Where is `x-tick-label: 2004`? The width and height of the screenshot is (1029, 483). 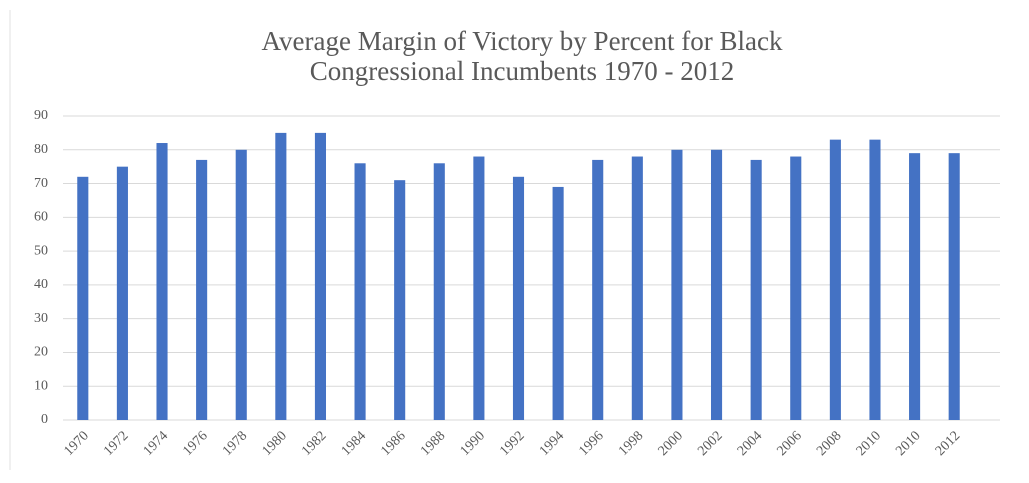 x-tick-label: 2004 is located at coordinates (750, 443).